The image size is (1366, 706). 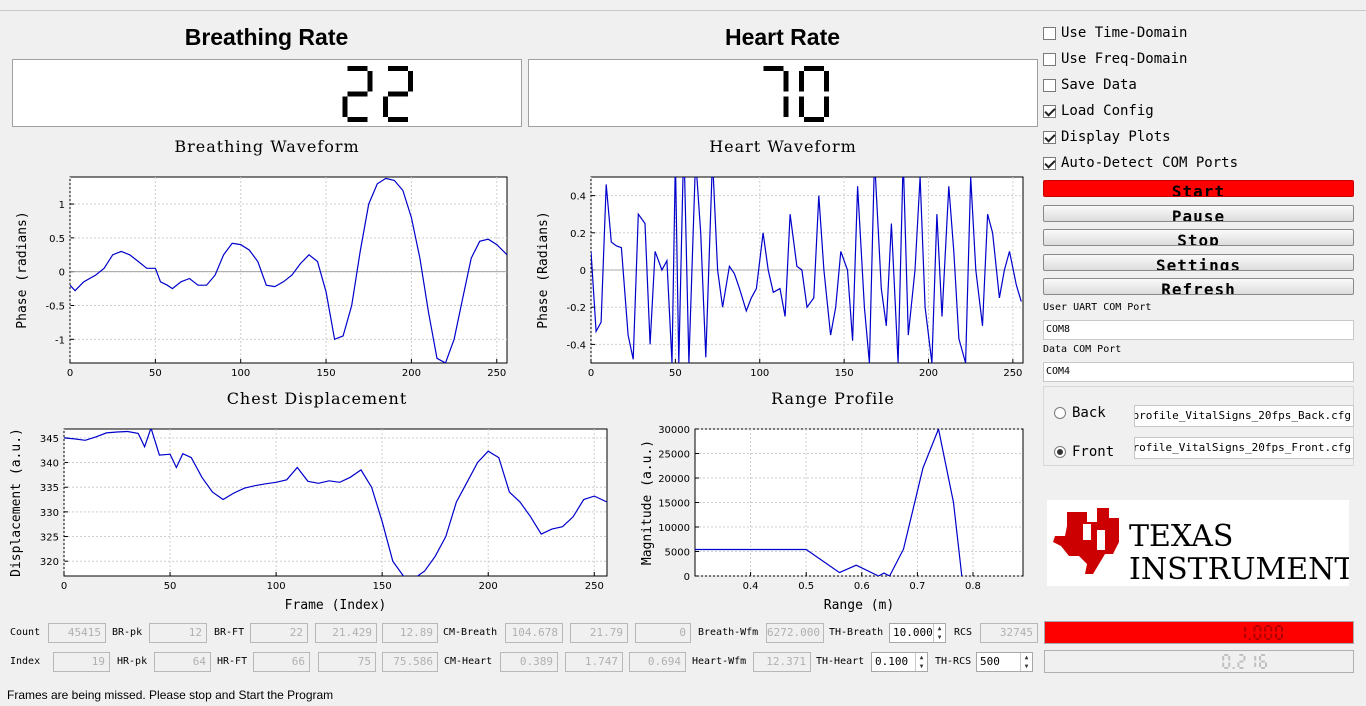 What do you see at coordinates (1009, 633) in the screenshot?
I see `rcs-value: 32745` at bounding box center [1009, 633].